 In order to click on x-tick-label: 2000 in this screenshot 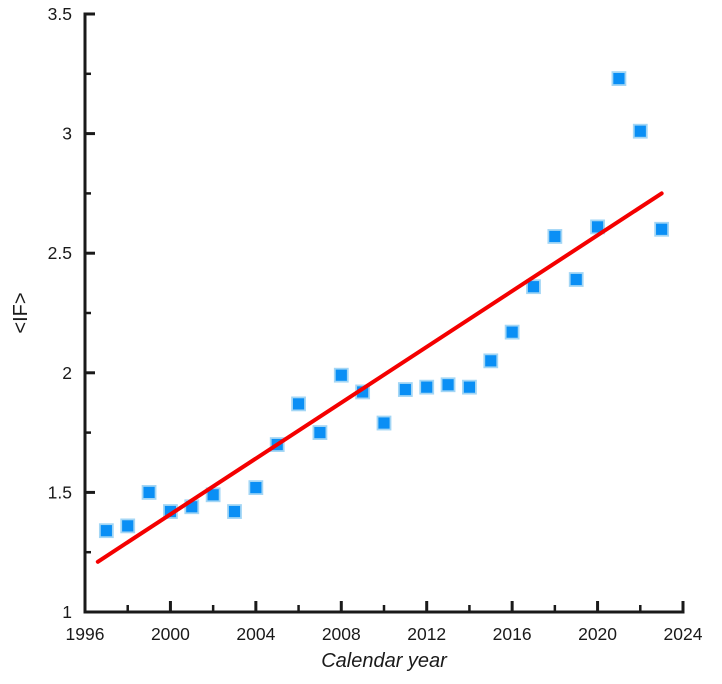, I will do `click(170, 634)`.